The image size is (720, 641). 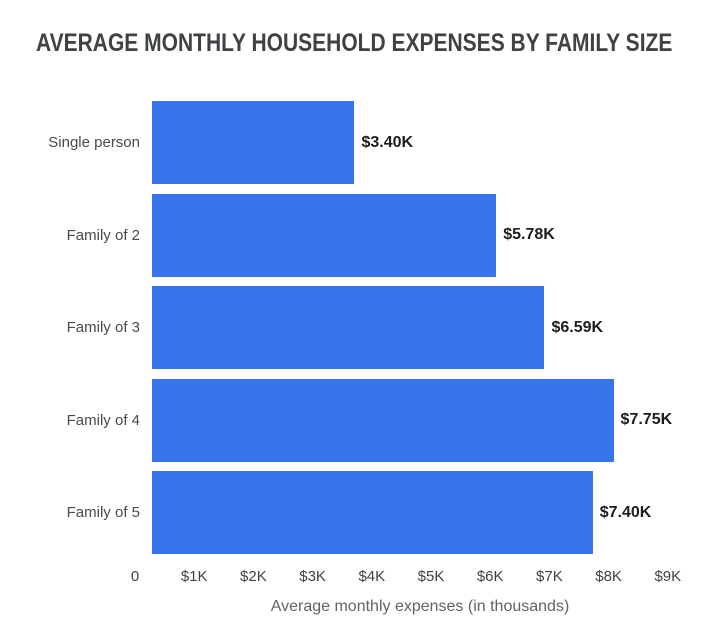 I want to click on x-tick-label: $9K, so click(x=668, y=576).